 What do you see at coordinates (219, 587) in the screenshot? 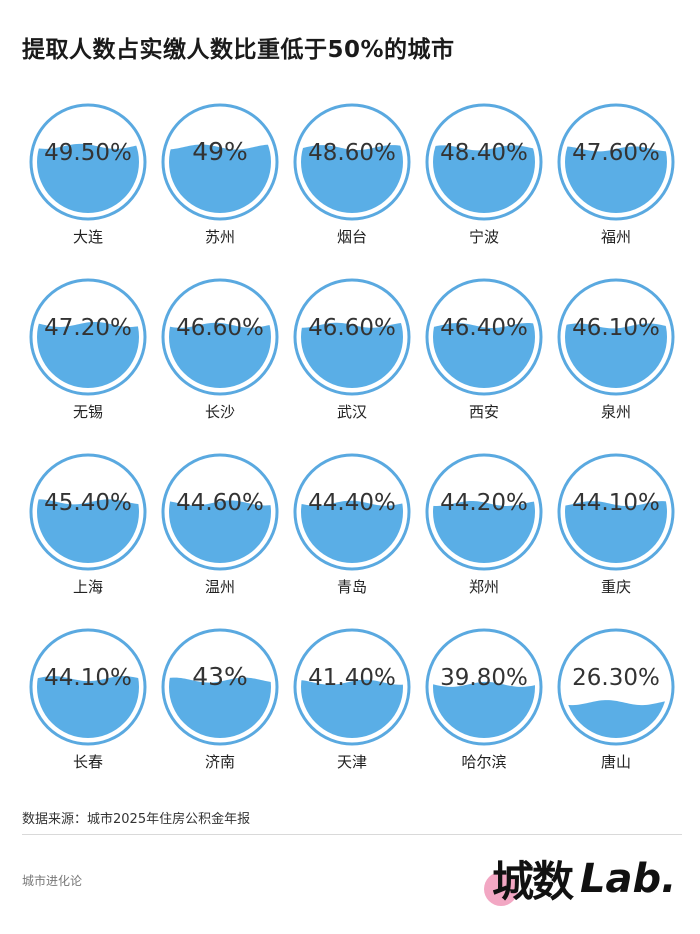
I see `city-label: 温州` at bounding box center [219, 587].